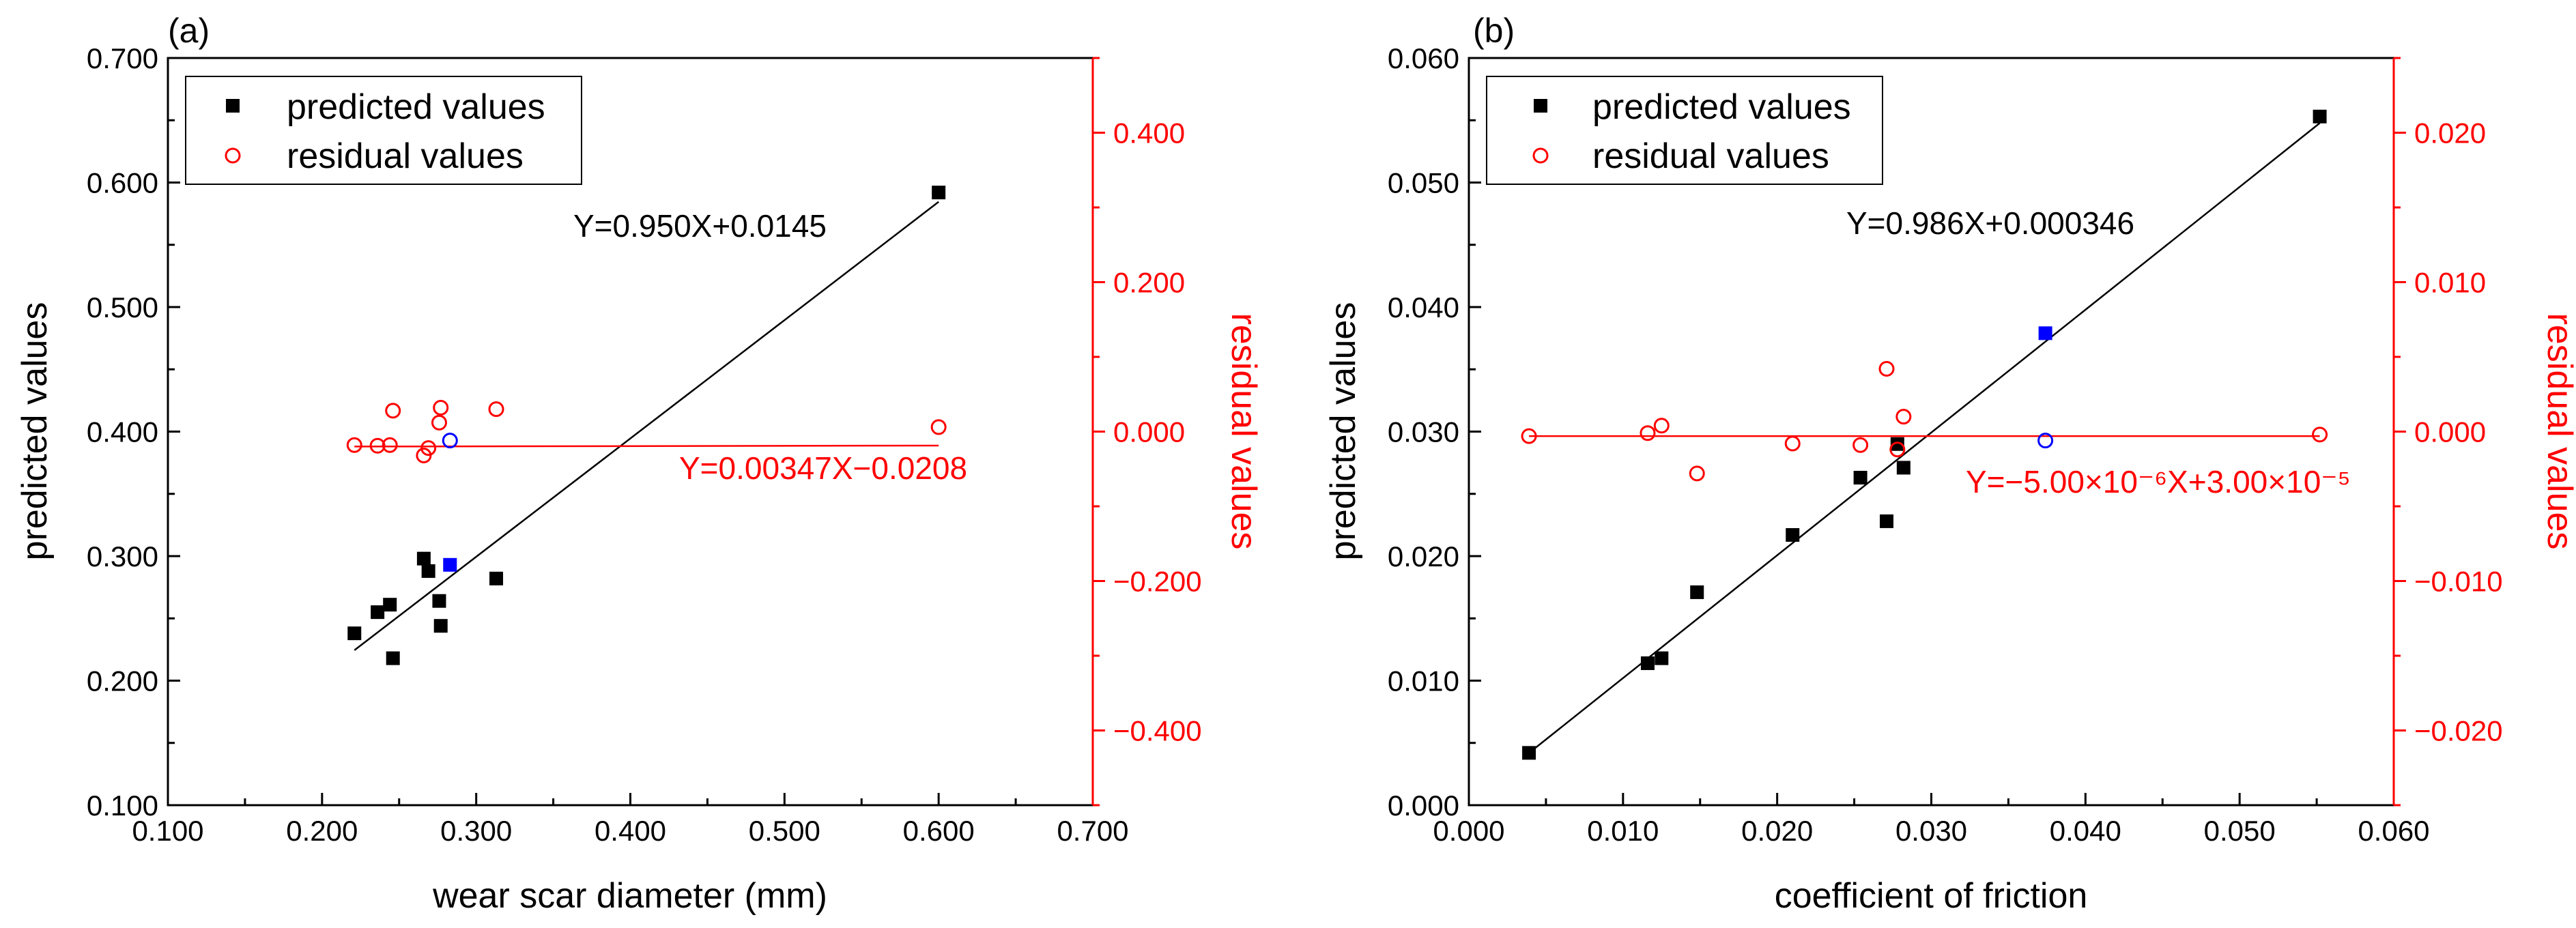 The image size is (2576, 928). I want to click on x-tick-label: 0.100, so click(167, 831).